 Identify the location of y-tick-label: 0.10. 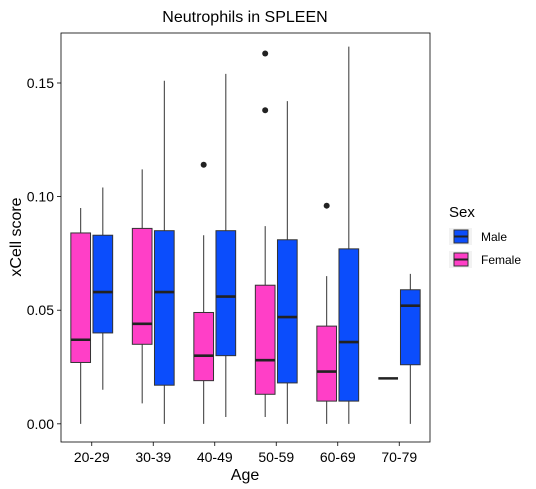
(40, 197).